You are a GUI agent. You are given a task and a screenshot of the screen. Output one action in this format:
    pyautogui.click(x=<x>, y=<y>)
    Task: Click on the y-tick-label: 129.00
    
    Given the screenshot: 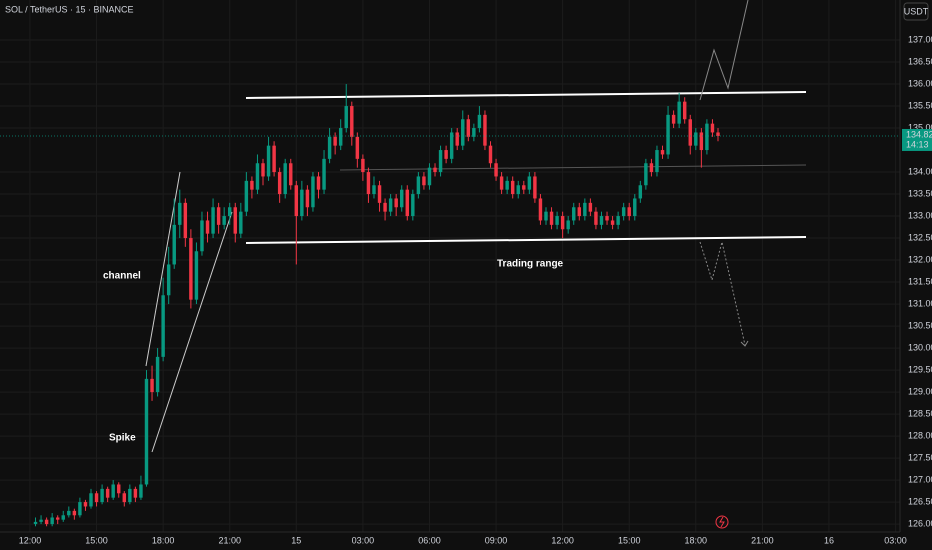 What is the action you would take?
    pyautogui.click(x=920, y=391)
    